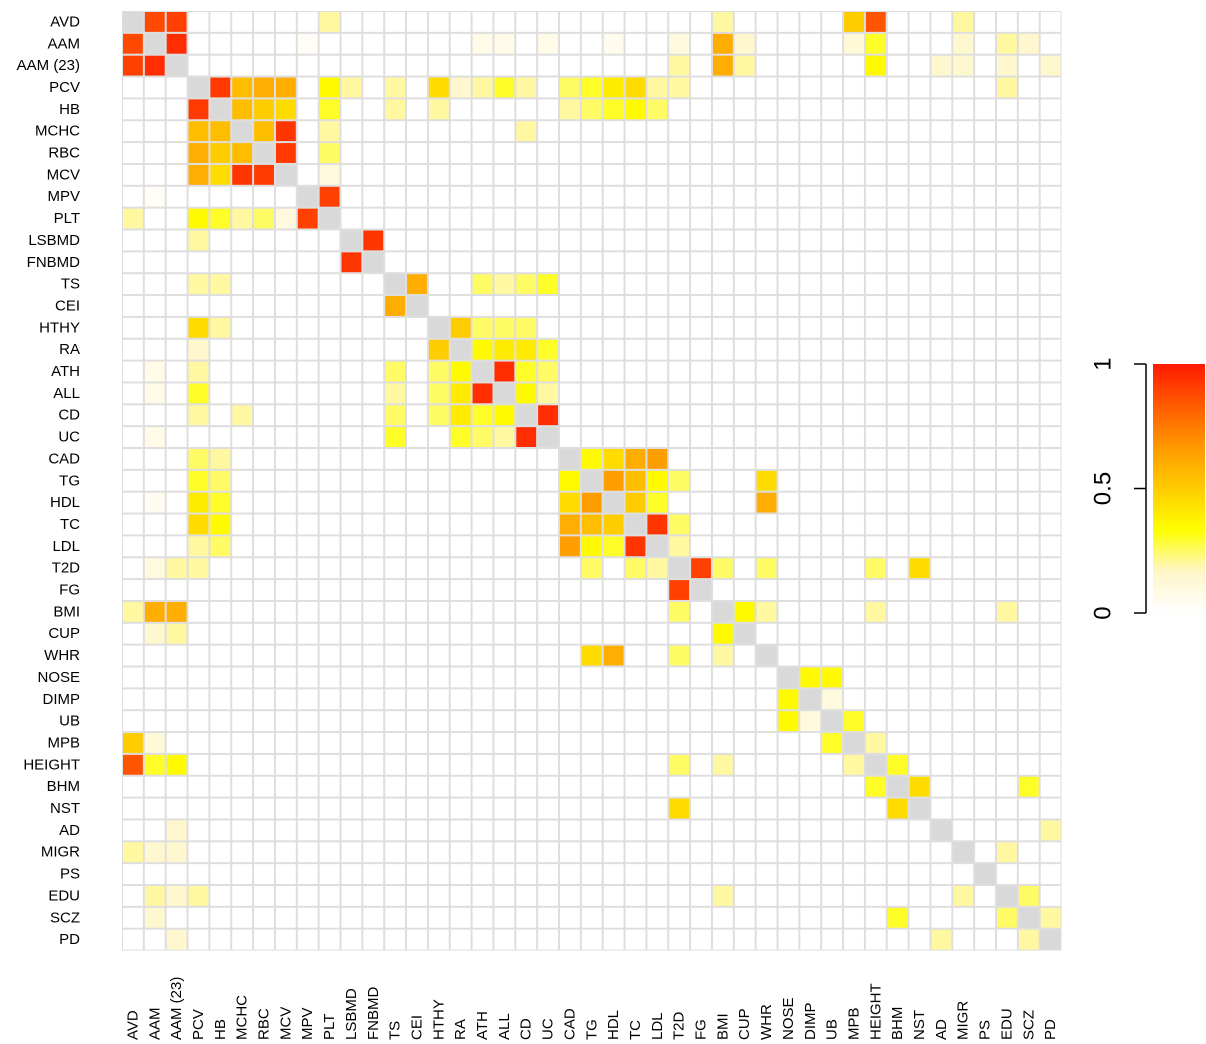  Describe the element at coordinates (373, 1013) in the screenshot. I see `column-label: FNBMD` at that location.